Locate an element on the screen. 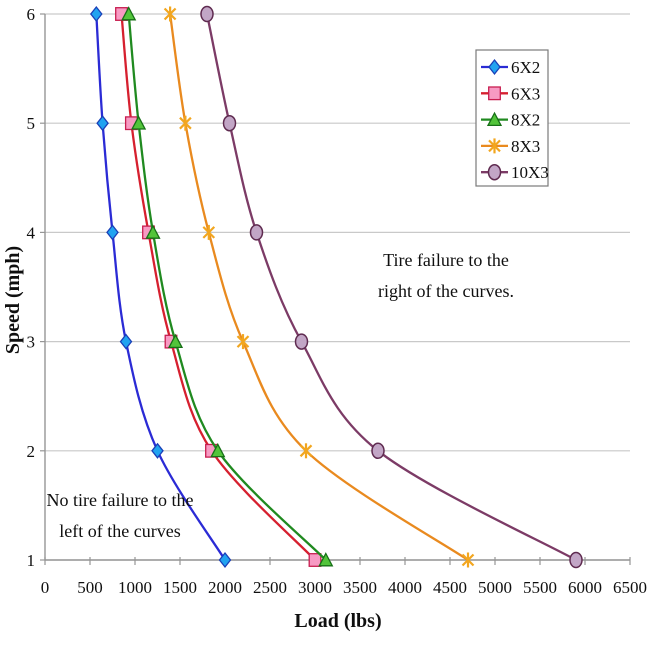  legend-box is located at coordinates (512, 118).